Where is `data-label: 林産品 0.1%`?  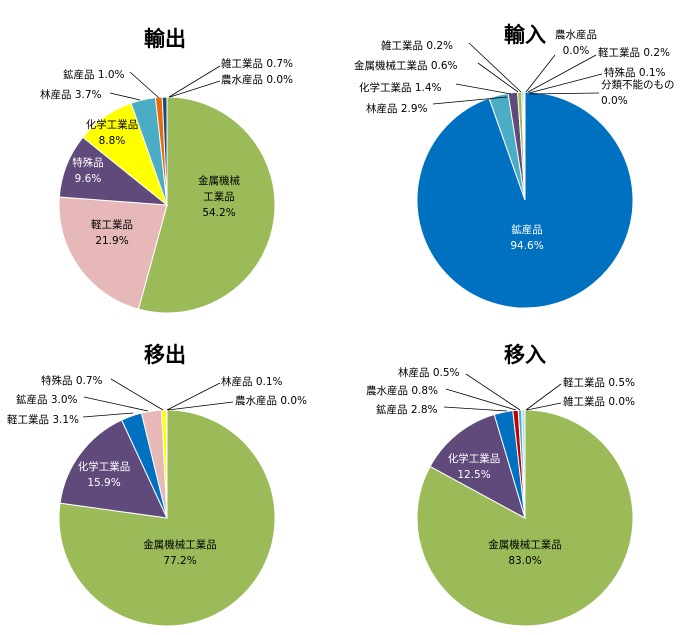 data-label: 林産品 0.1% is located at coordinates (252, 381).